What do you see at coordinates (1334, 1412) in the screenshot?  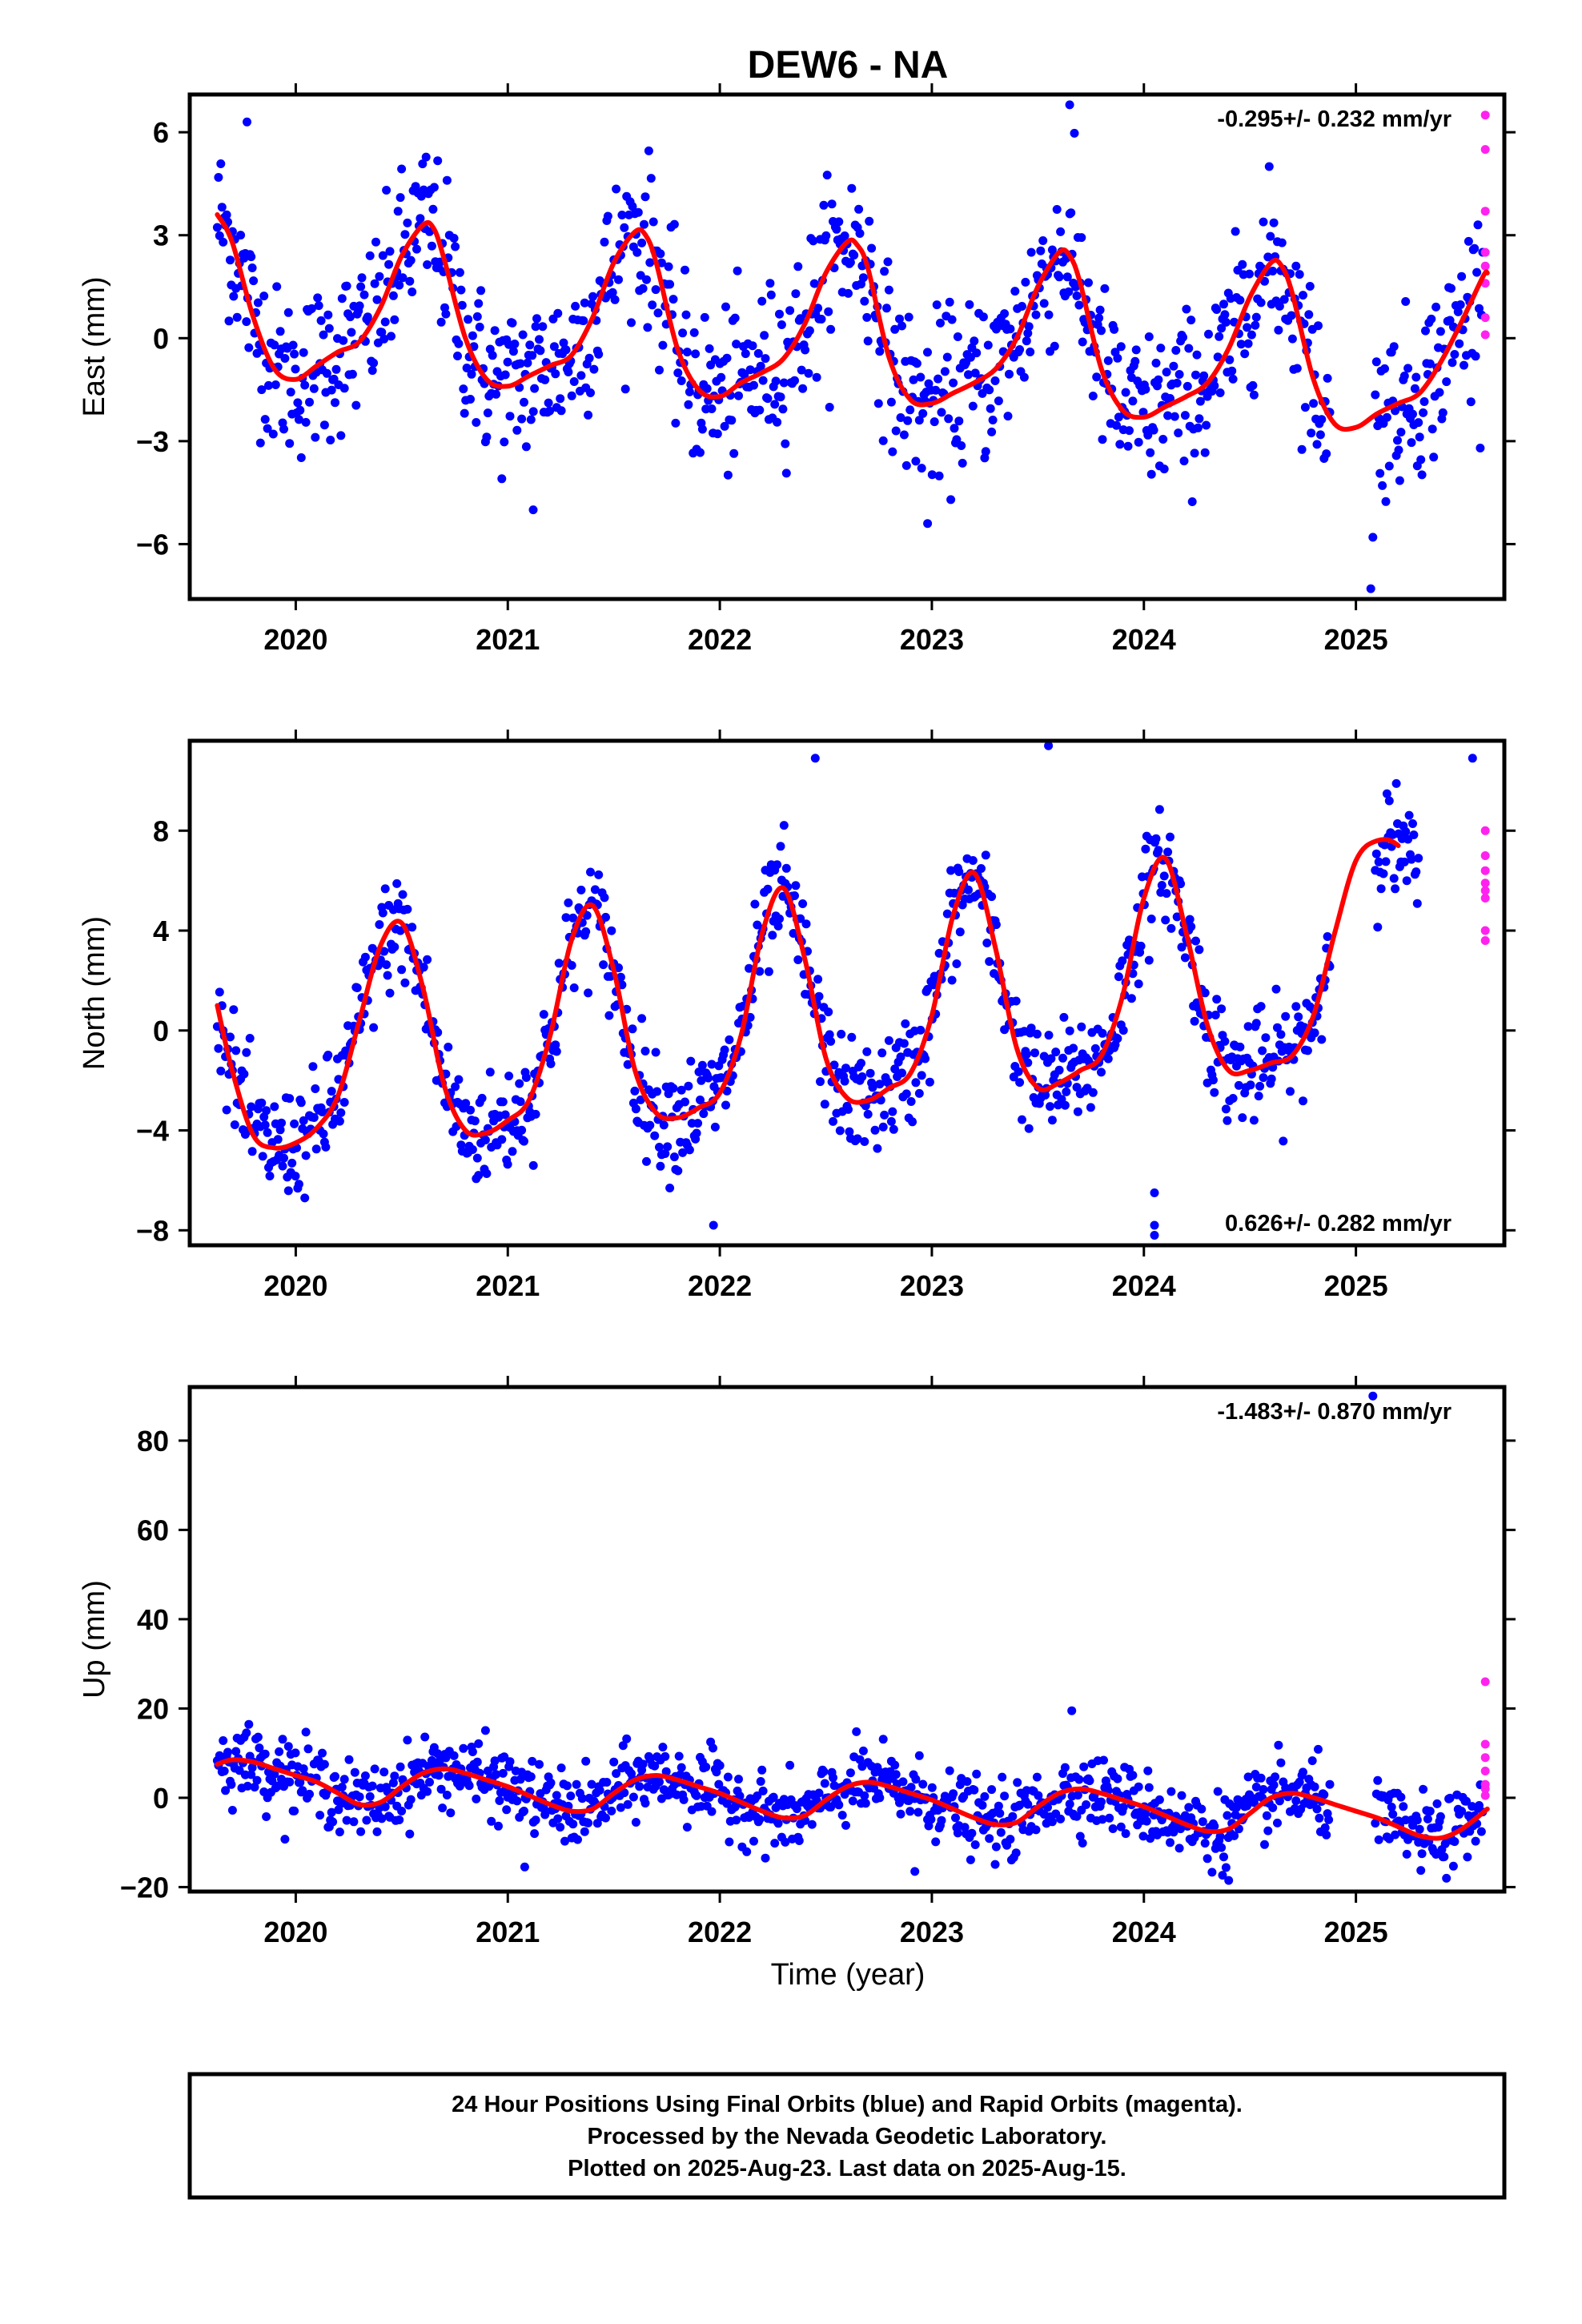 I see `rate-label: -1.483+/- 0.870 mm/yr` at bounding box center [1334, 1412].